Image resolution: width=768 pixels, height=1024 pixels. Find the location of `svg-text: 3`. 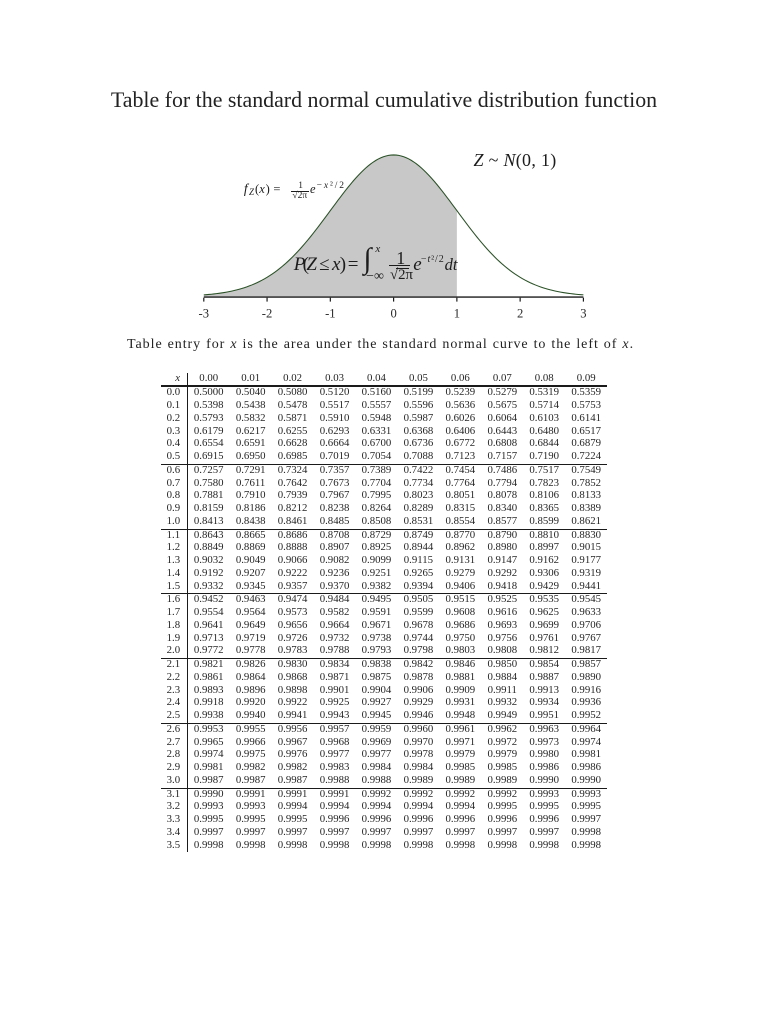

svg-text: 3 is located at coordinates (583, 314).